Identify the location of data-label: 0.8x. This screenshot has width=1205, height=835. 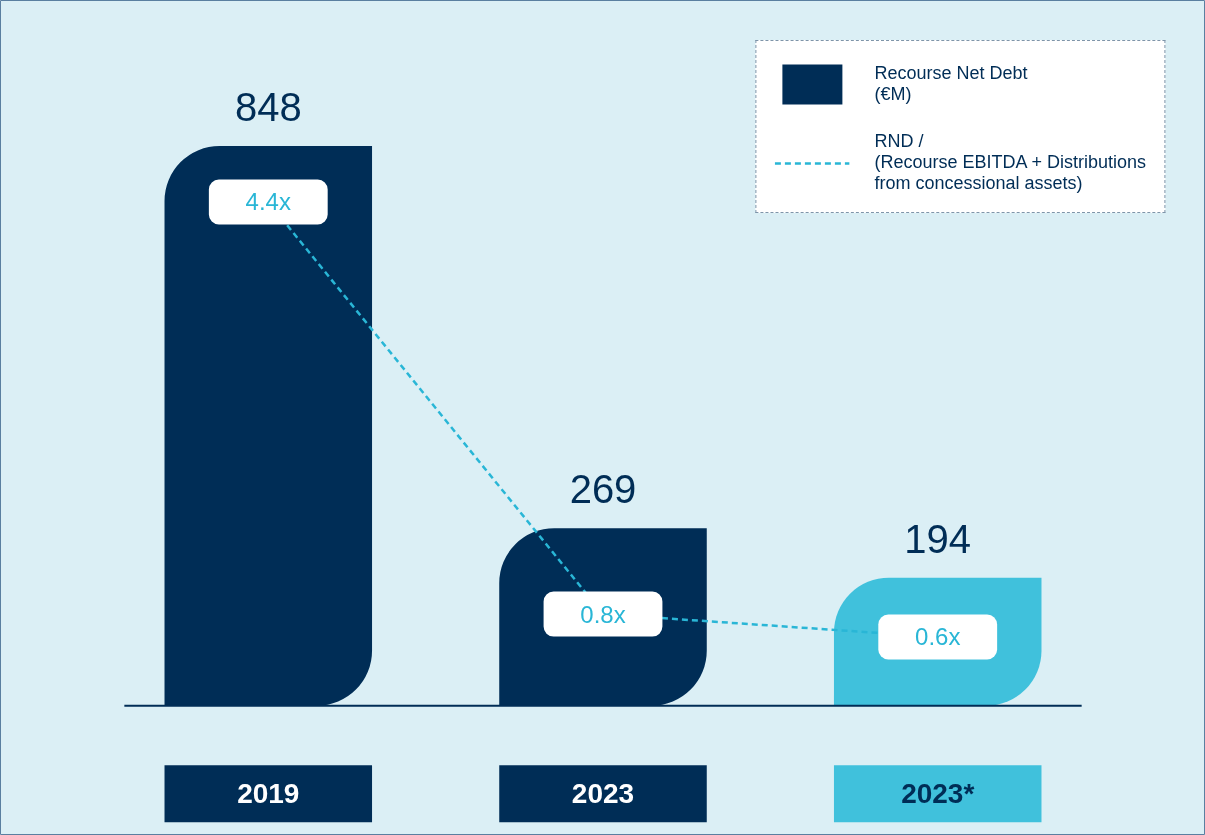
(603, 614).